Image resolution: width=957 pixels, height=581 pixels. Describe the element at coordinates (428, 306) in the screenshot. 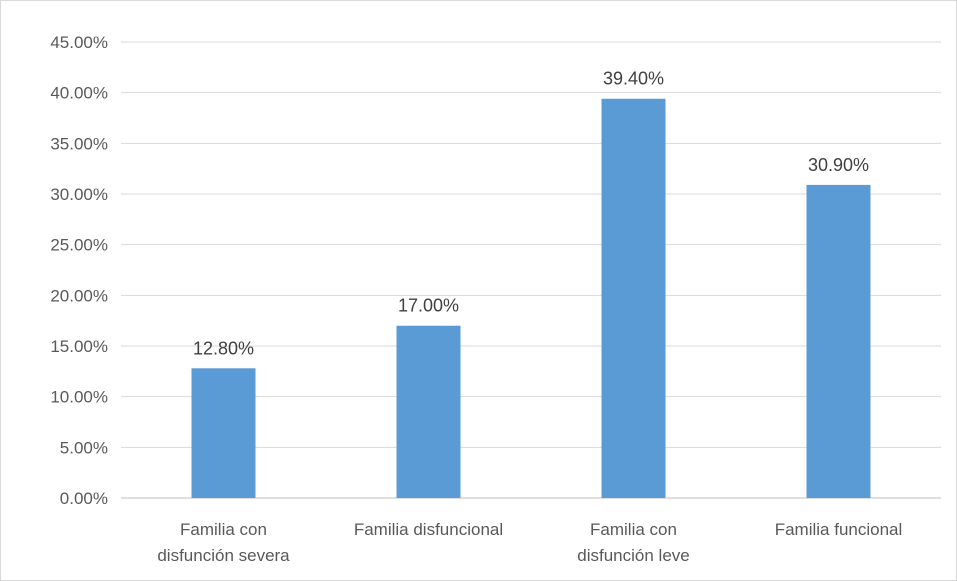

I see `data-label: 17.00%` at that location.